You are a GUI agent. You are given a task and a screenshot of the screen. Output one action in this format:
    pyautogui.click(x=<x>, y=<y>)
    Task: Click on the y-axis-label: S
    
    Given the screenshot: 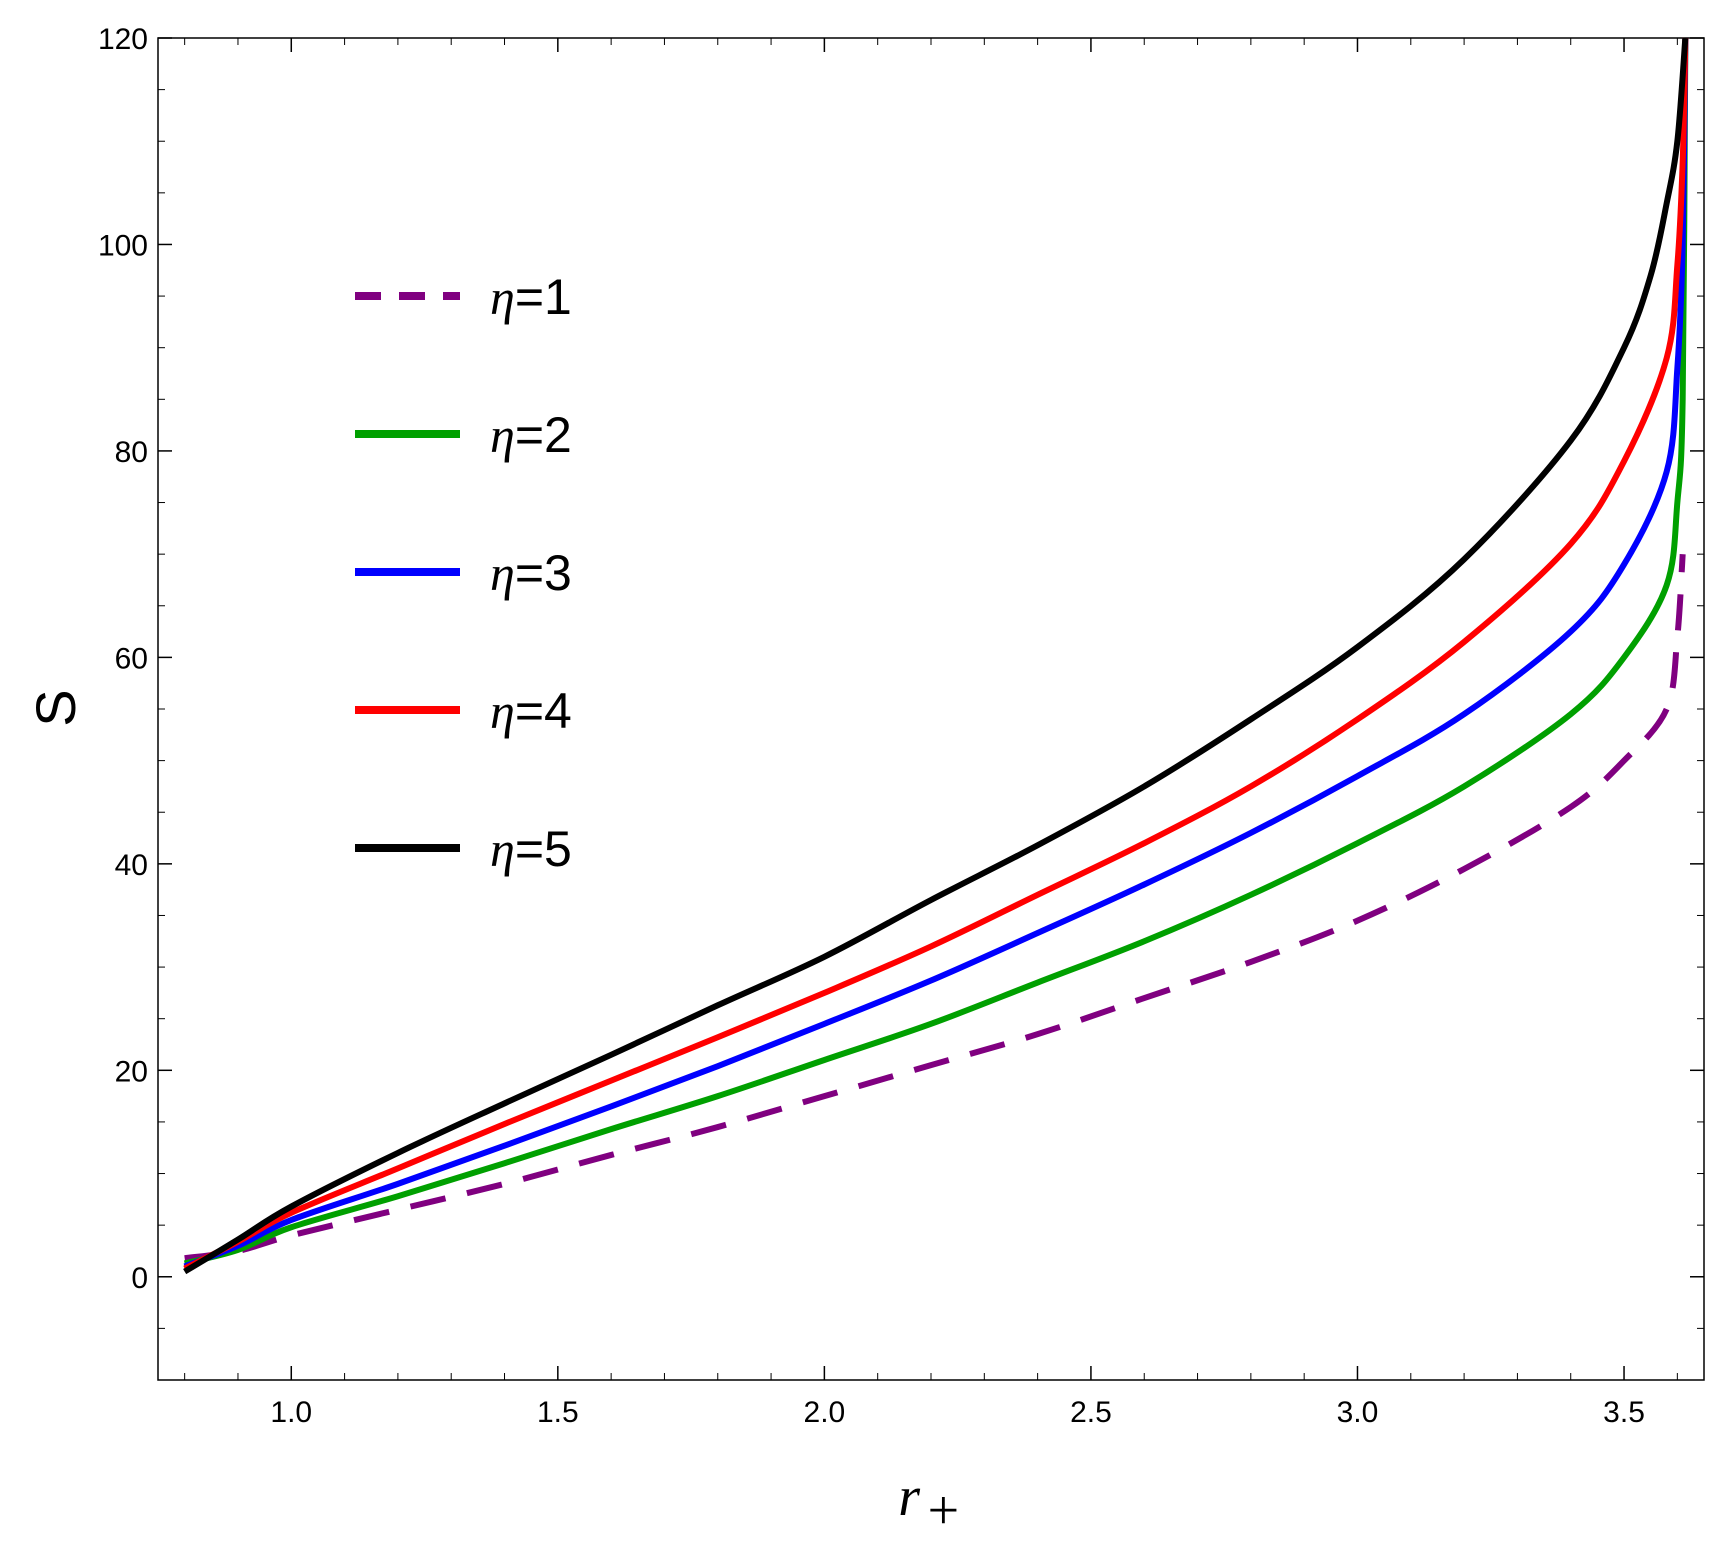 What is the action you would take?
    pyautogui.click(x=55, y=707)
    